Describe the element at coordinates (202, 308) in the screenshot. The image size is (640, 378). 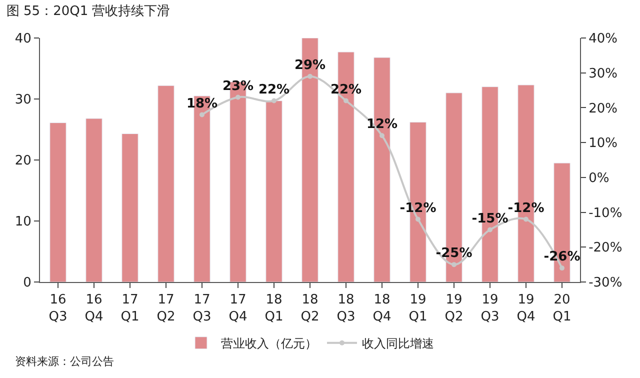
I see `x-tick-label: 17 Q3` at that location.